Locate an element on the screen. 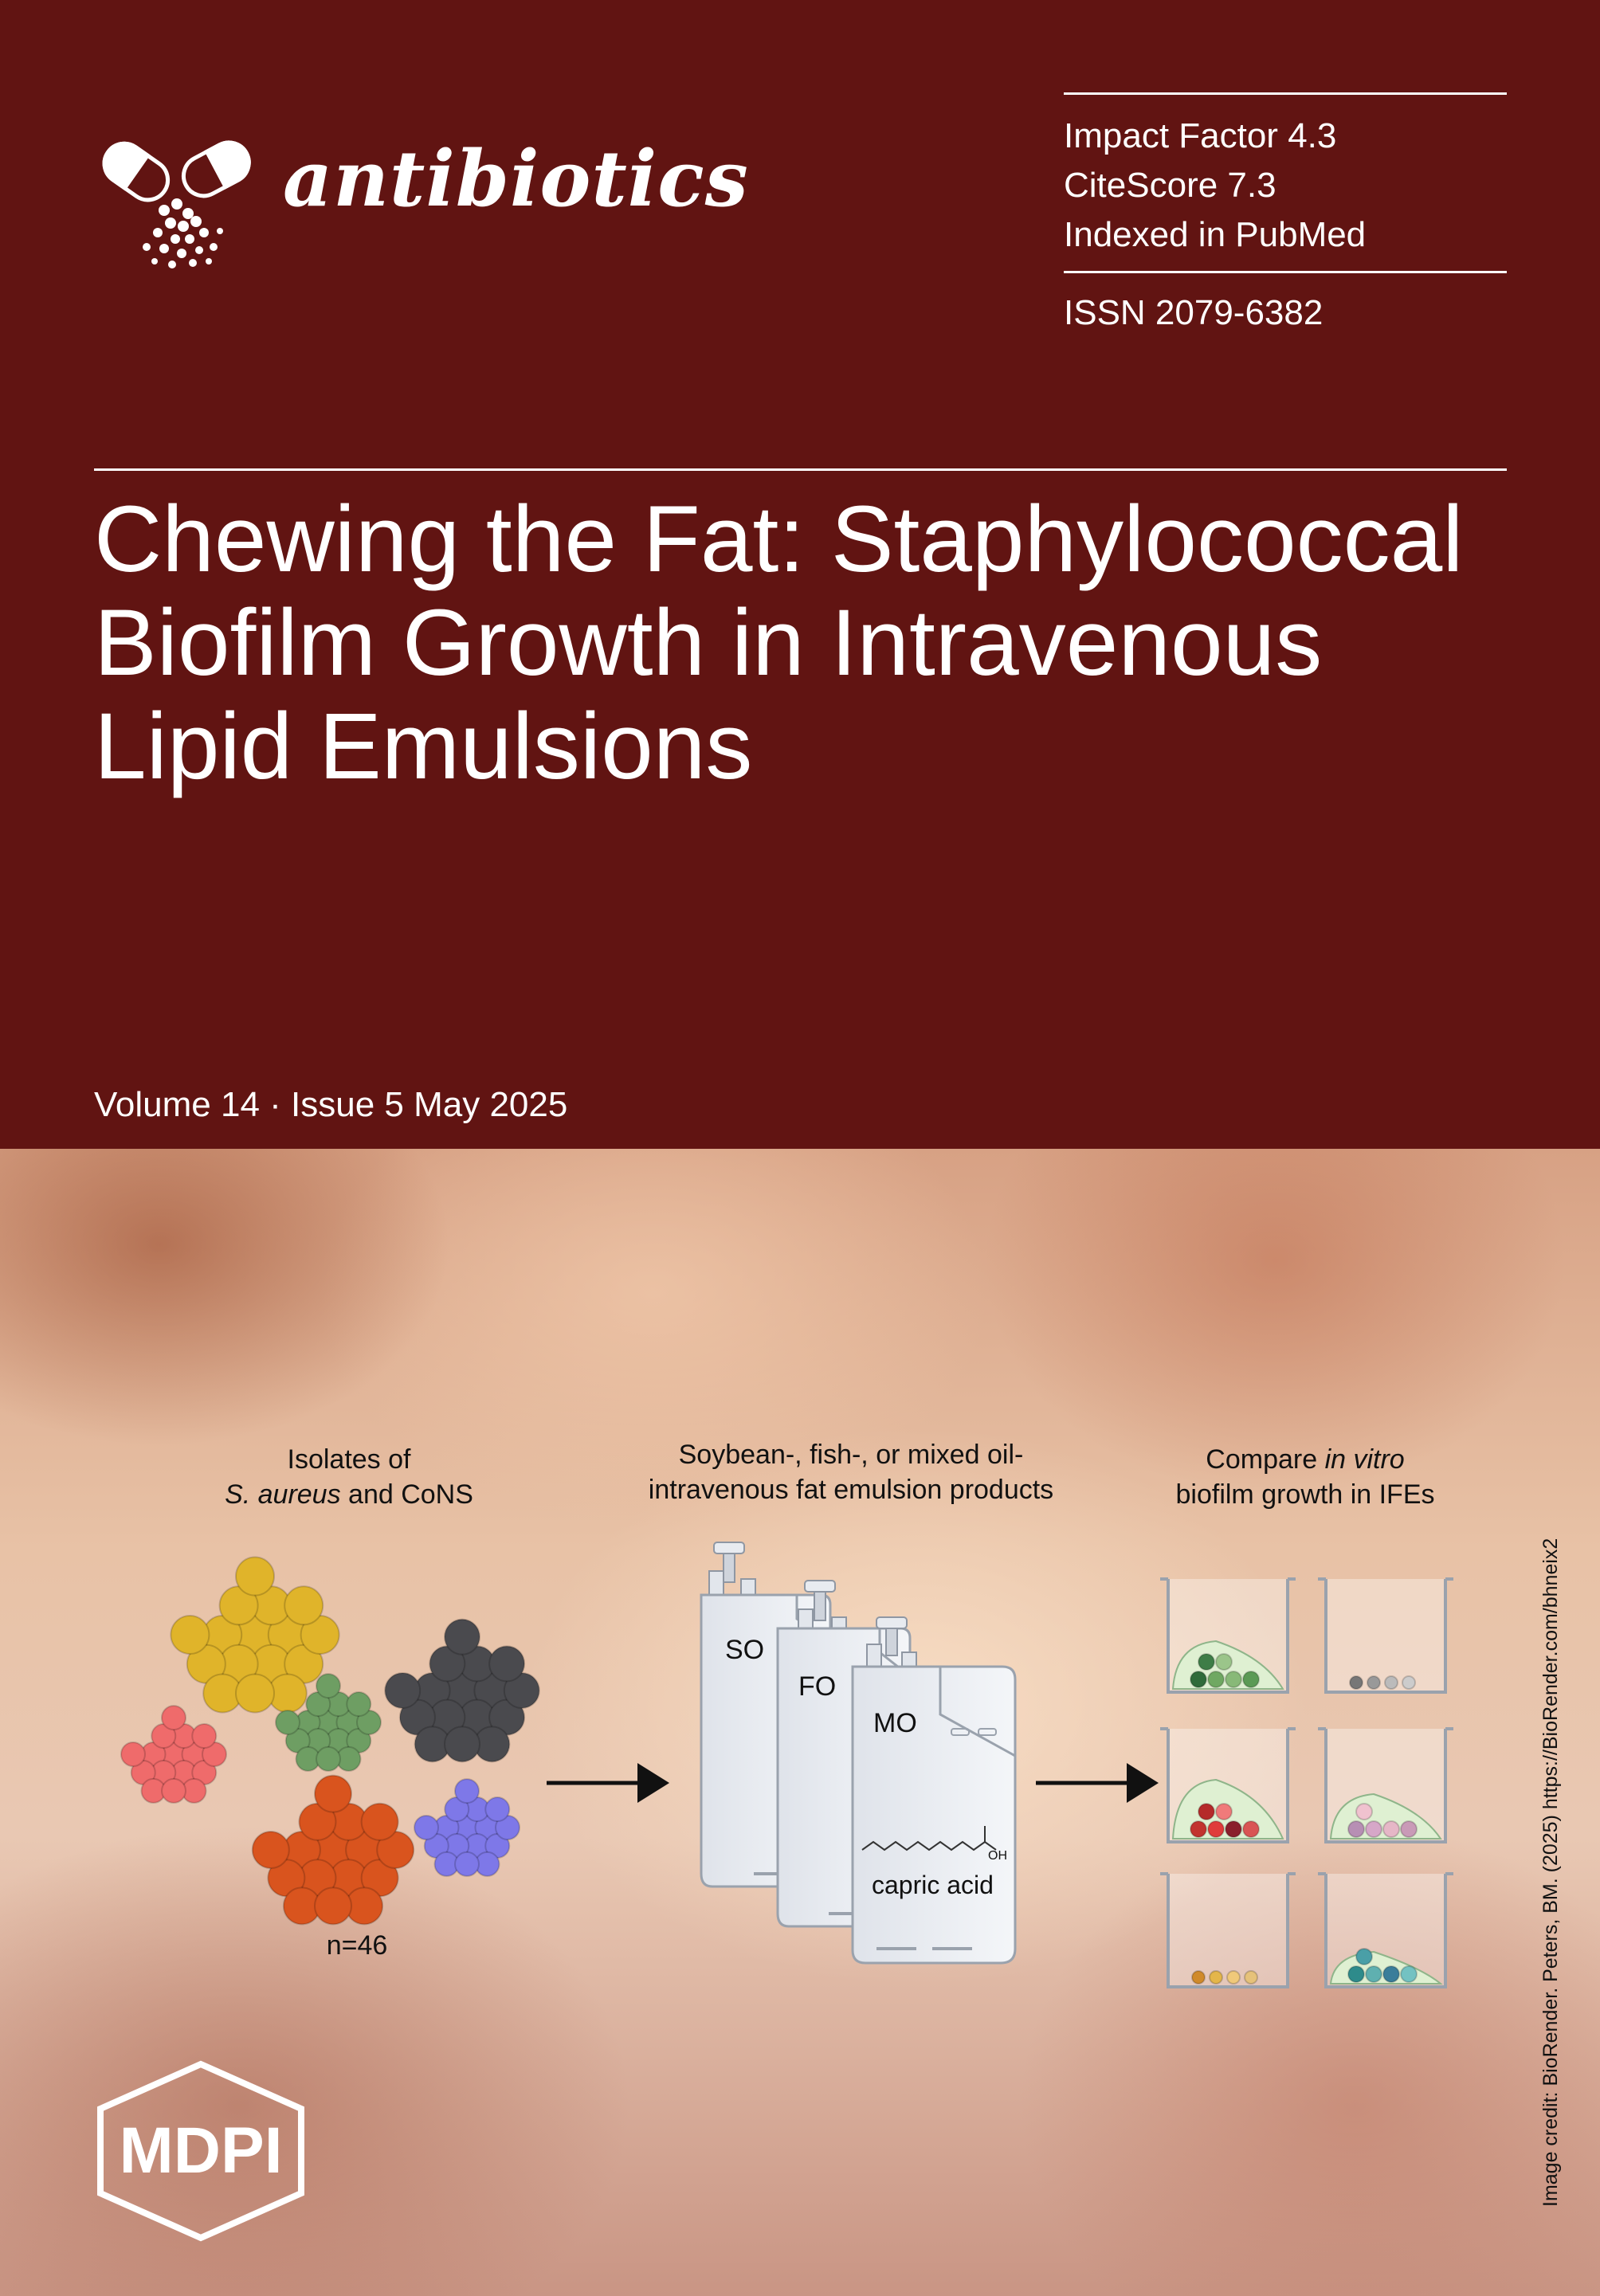 The width and height of the screenshot is (1600, 2296). capric-acid-label: capric acid is located at coordinates (933, 1885).